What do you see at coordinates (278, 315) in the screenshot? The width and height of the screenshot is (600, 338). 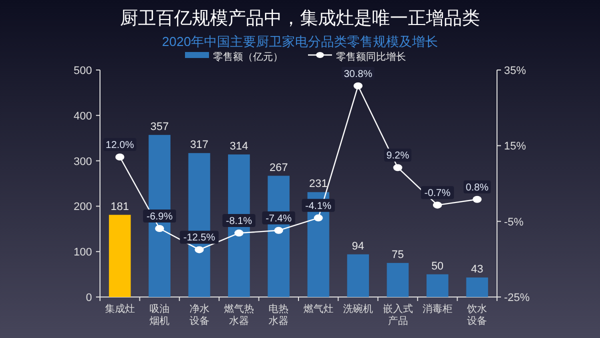 I see `x-tick-label: 电热水器` at bounding box center [278, 315].